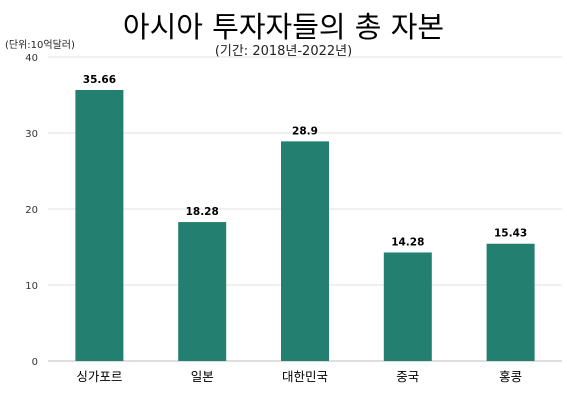 The height and width of the screenshot is (400, 567). I want to click on y-tick-label: 40, so click(31, 58).